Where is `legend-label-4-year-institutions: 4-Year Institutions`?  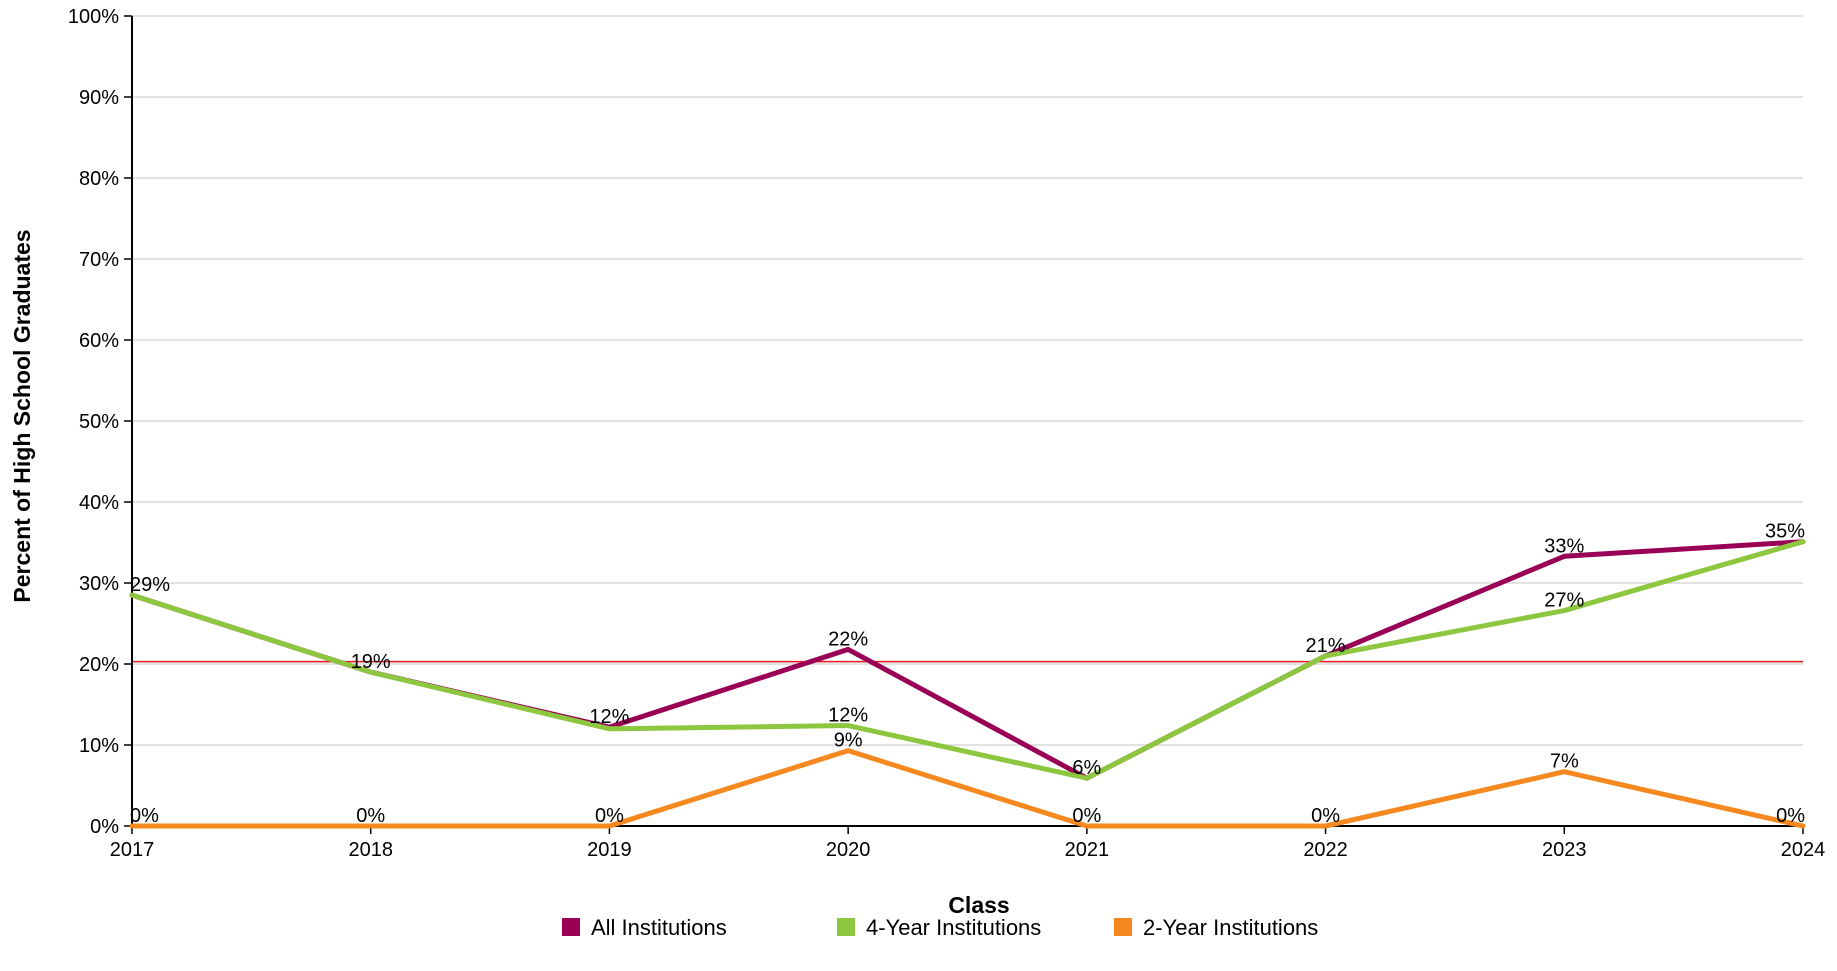 legend-label-4-year-institutions: 4-Year Institutions is located at coordinates (953, 927).